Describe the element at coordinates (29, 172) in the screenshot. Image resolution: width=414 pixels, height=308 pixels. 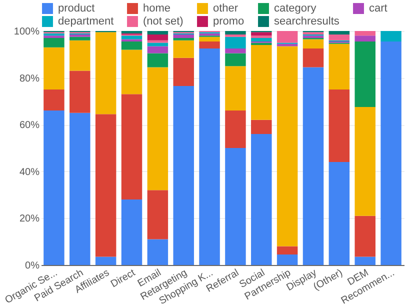
I see `y-tick-label: 40%` at that location.